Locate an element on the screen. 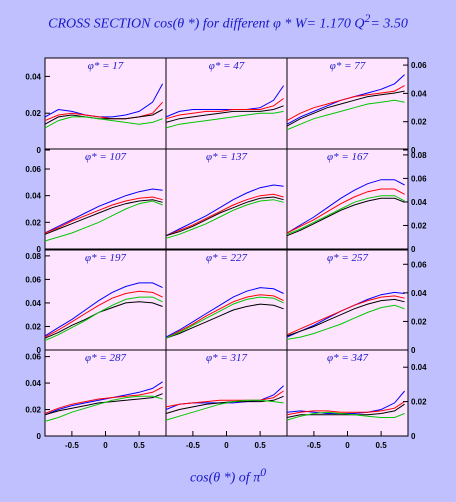 The height and width of the screenshot is (502, 456). row-3-right-ticklabel-0: 0 is located at coordinates (413, 350).